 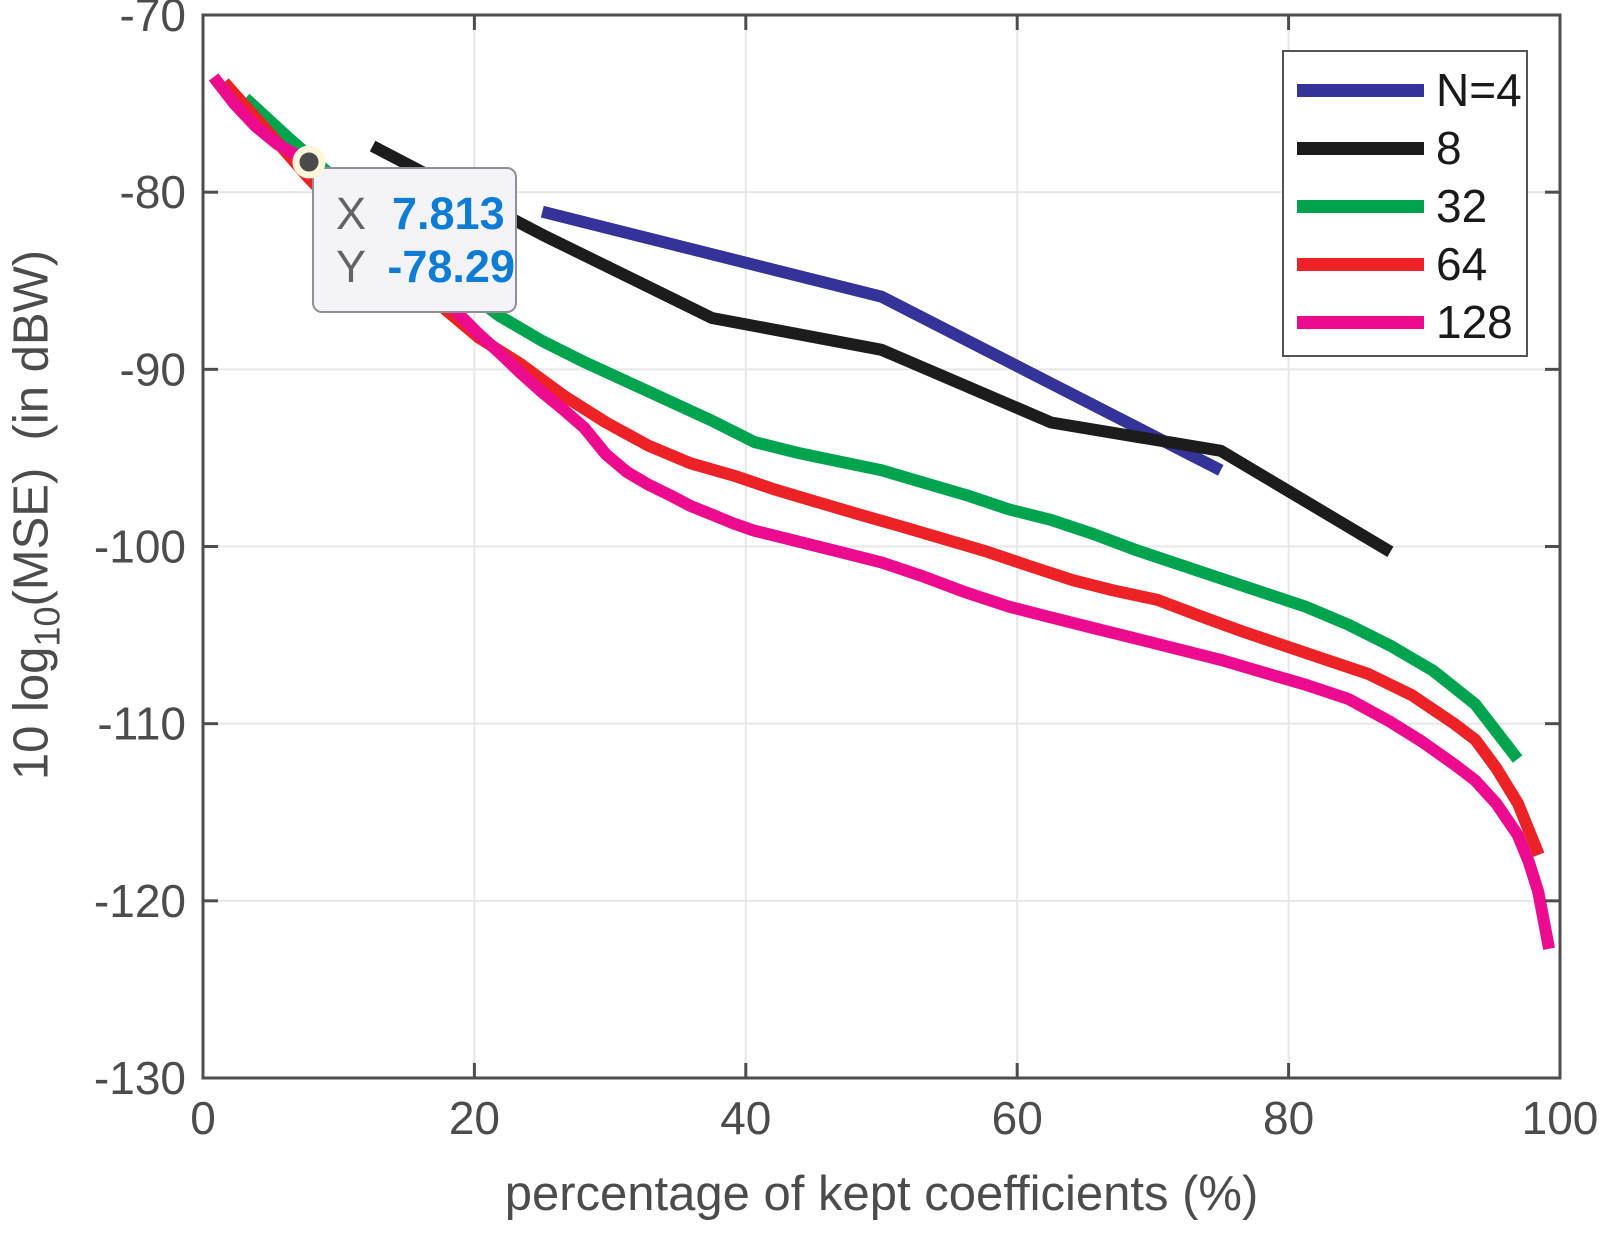 What do you see at coordinates (309, 162) in the screenshot?
I see `data-tip-marker` at bounding box center [309, 162].